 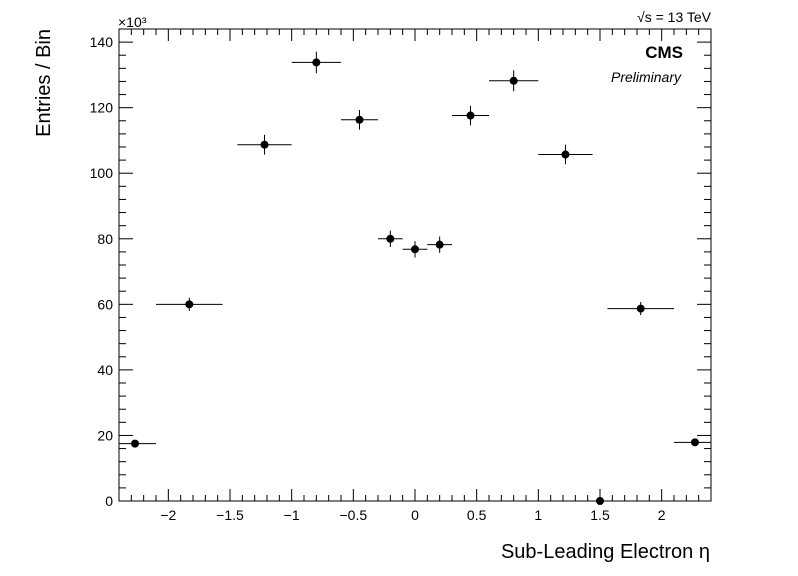 What do you see at coordinates (168, 515) in the screenshot?
I see `x-tick-label: −2` at bounding box center [168, 515].